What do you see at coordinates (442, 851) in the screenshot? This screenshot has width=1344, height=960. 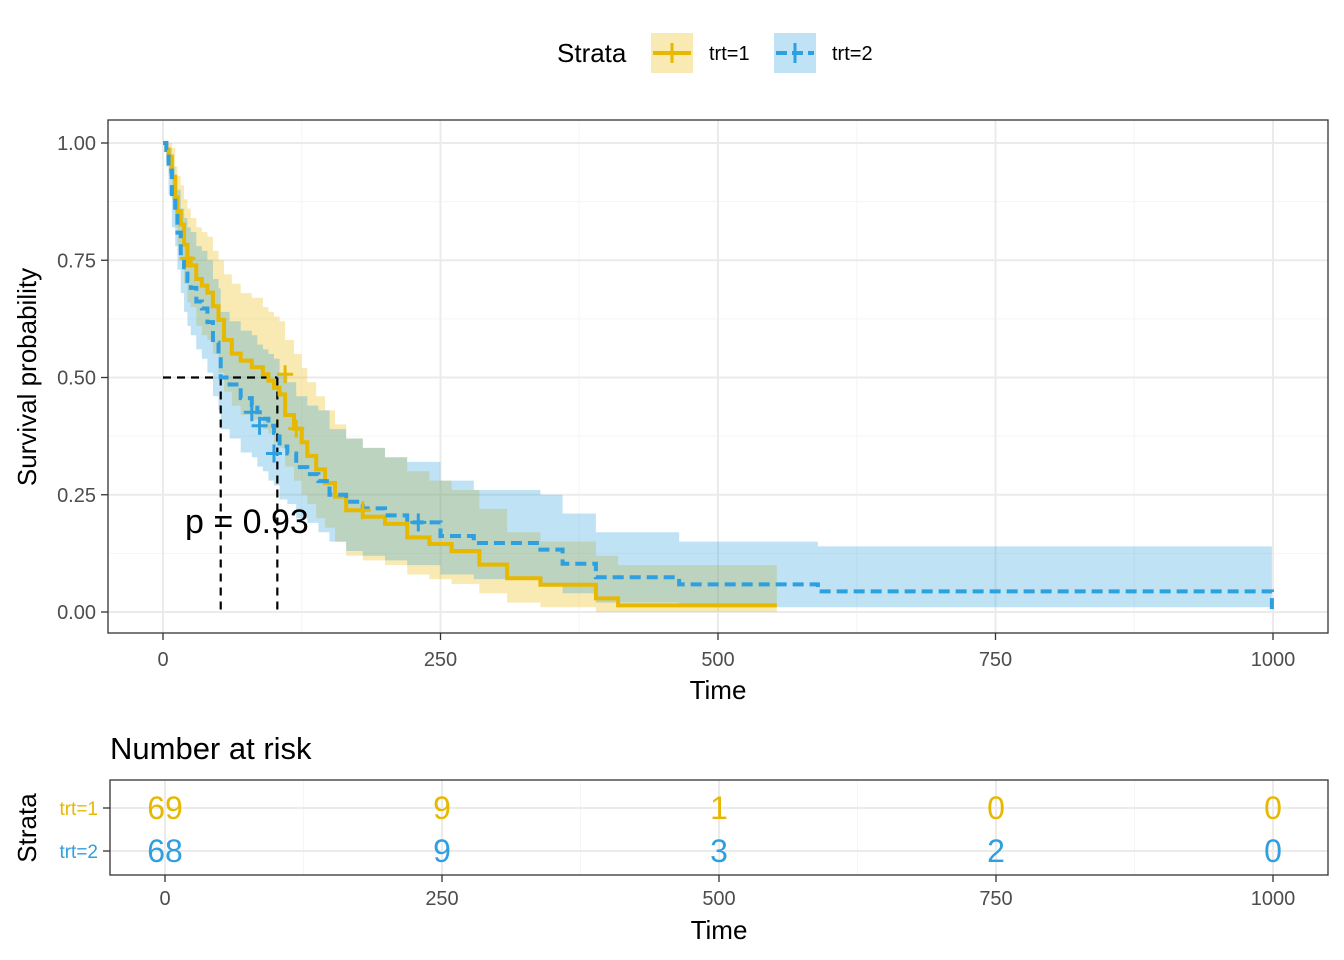 I see `risk-cell-trt2: 9` at bounding box center [442, 851].